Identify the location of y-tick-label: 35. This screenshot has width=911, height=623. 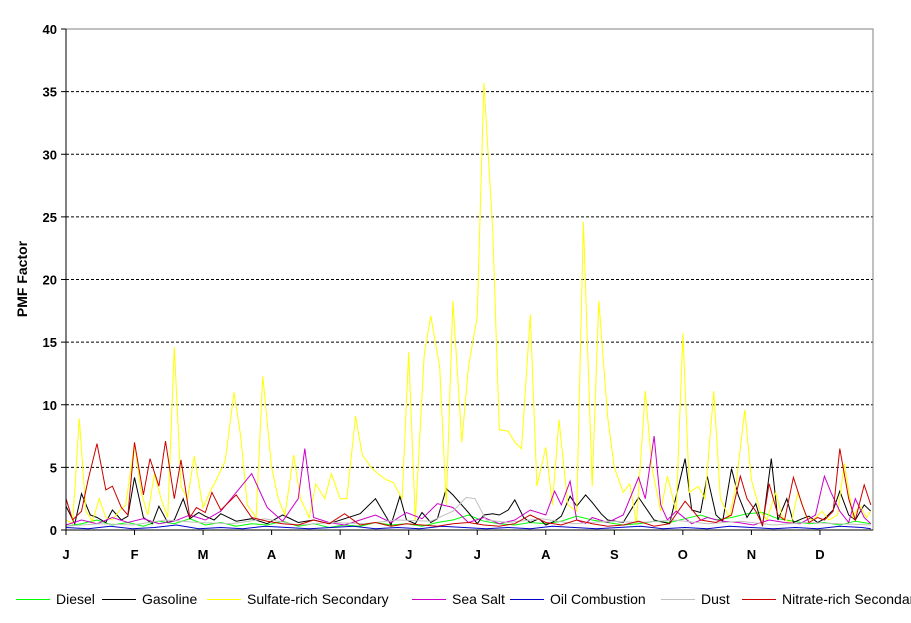
(50, 92).